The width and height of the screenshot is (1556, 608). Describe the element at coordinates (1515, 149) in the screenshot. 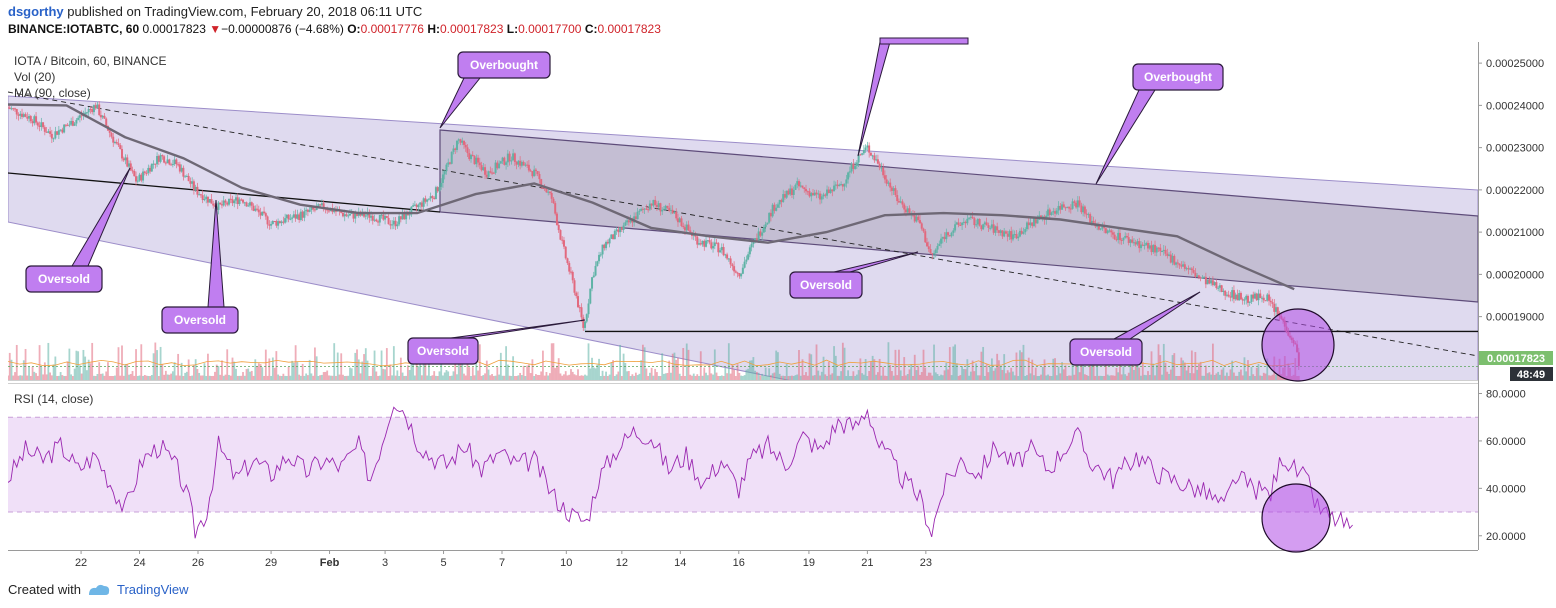

I see `y-tick-label: 0.00023000` at that location.